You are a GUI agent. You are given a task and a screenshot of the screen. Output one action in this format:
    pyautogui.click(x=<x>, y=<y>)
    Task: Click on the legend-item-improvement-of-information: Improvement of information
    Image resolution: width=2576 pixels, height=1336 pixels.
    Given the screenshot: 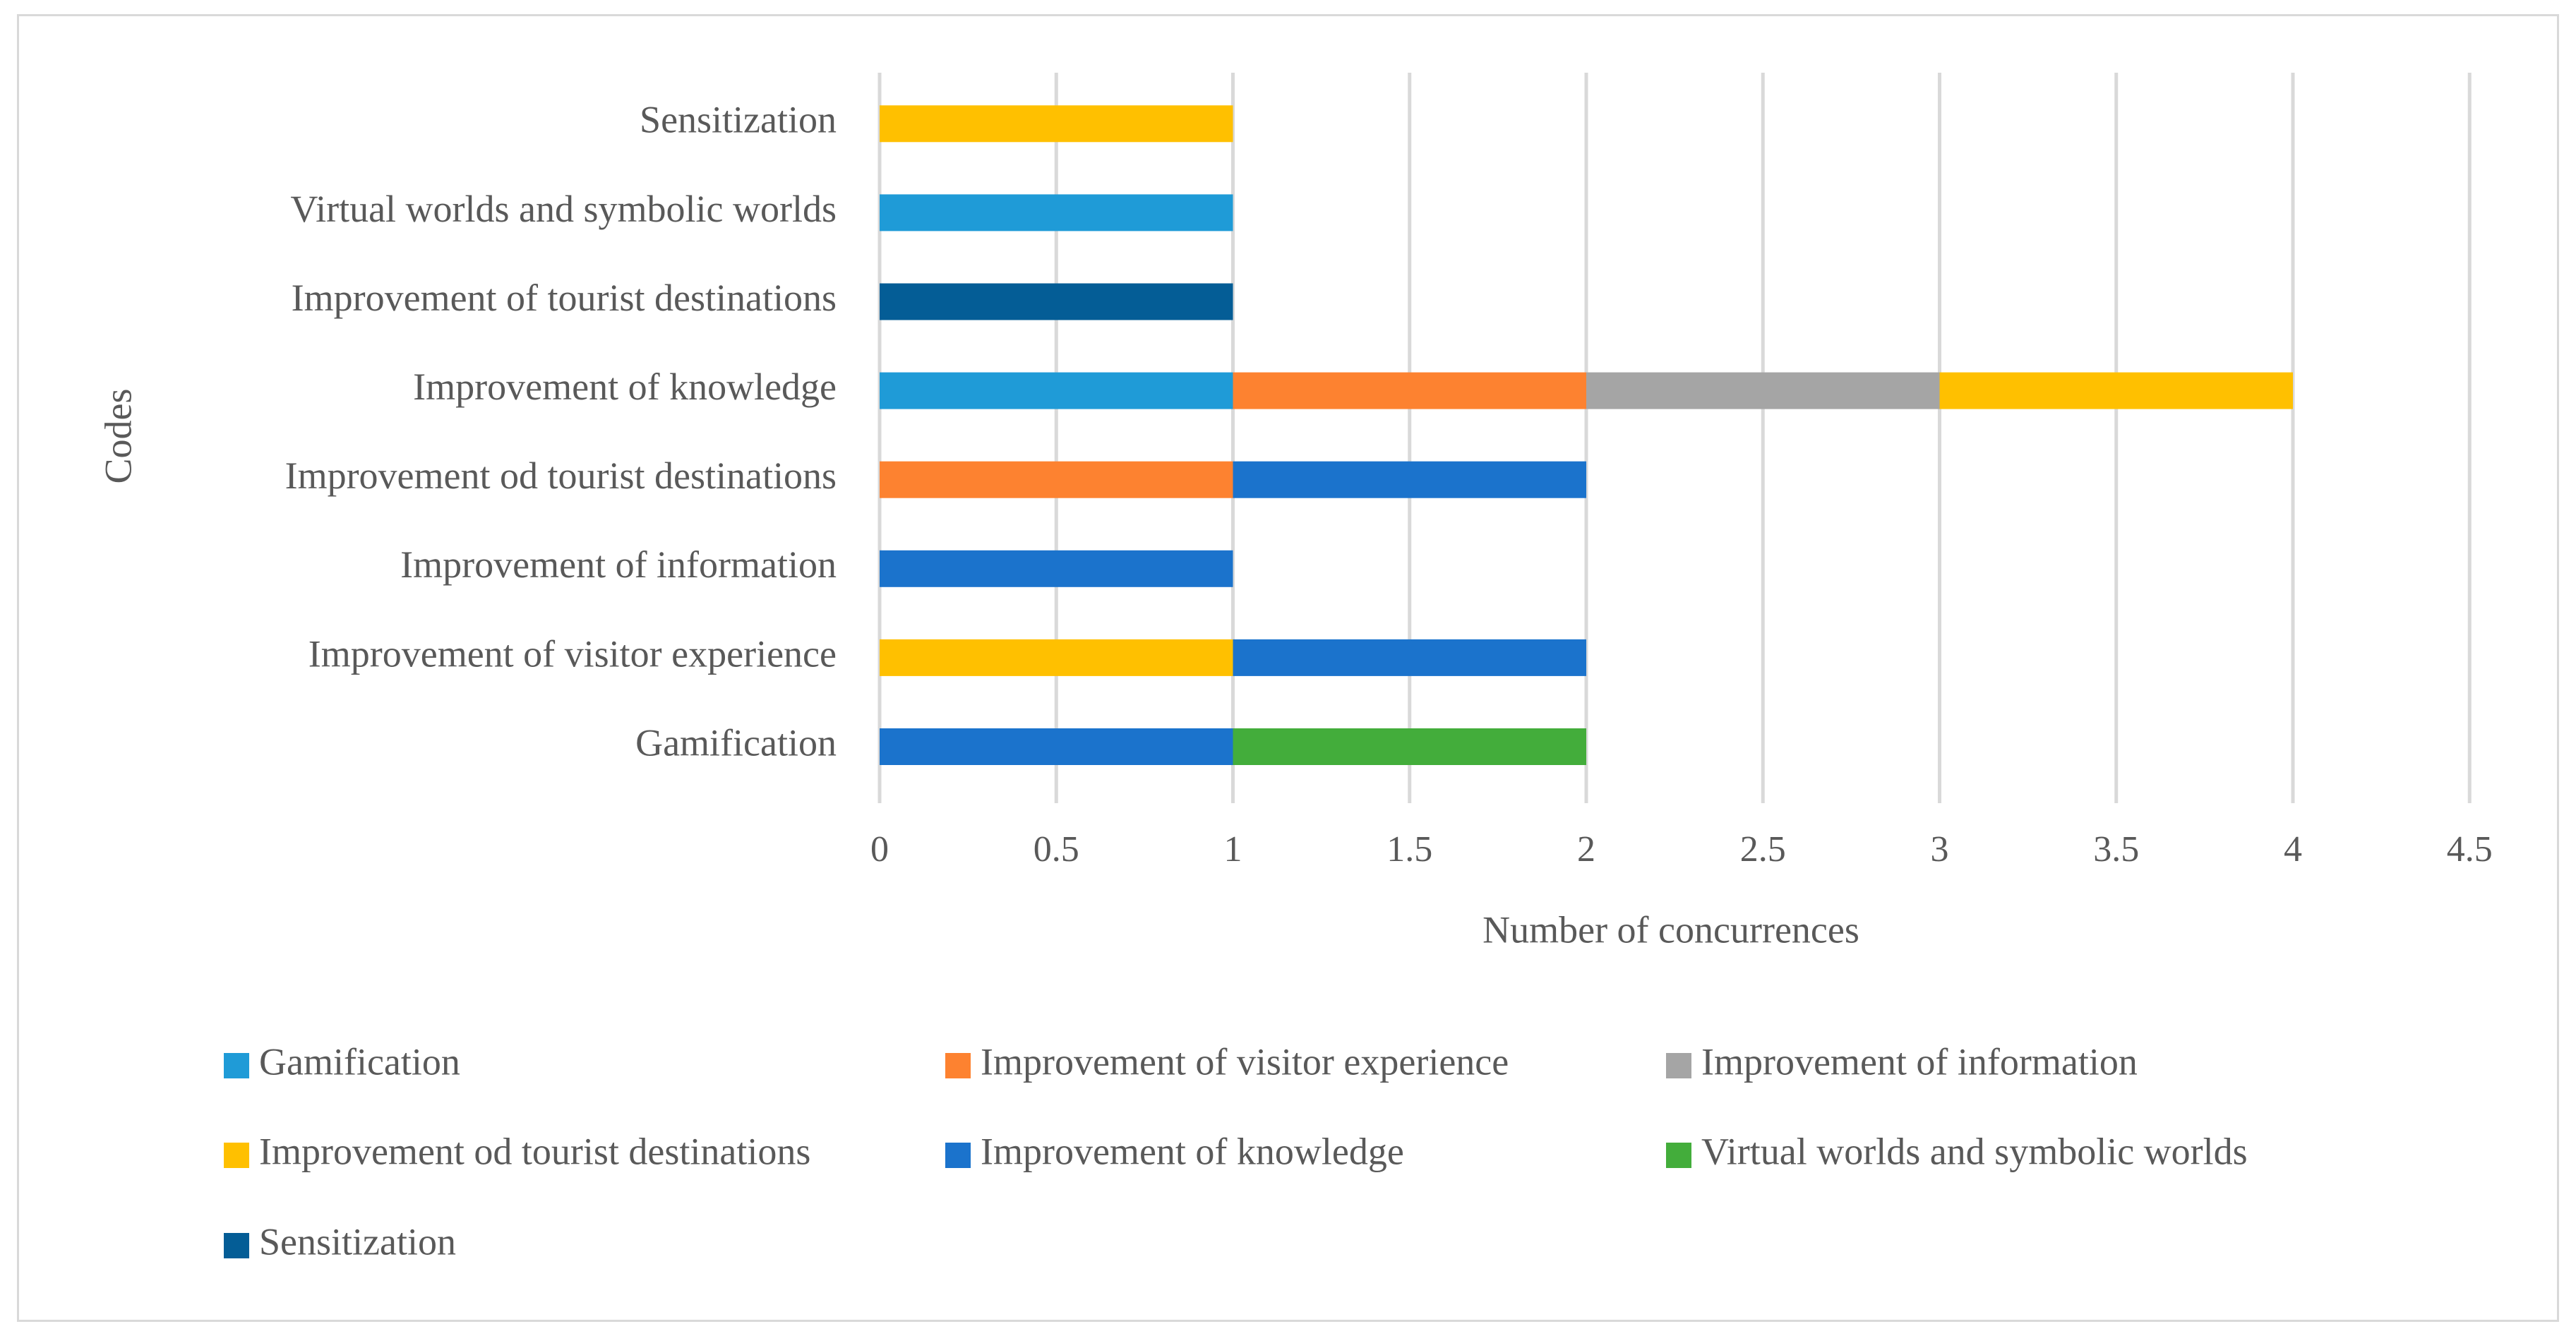 What is the action you would take?
    pyautogui.click(x=1902, y=1061)
    